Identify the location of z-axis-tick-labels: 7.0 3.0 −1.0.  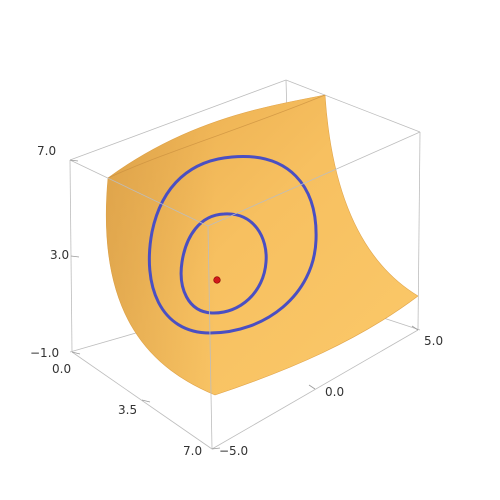
(49, 252).